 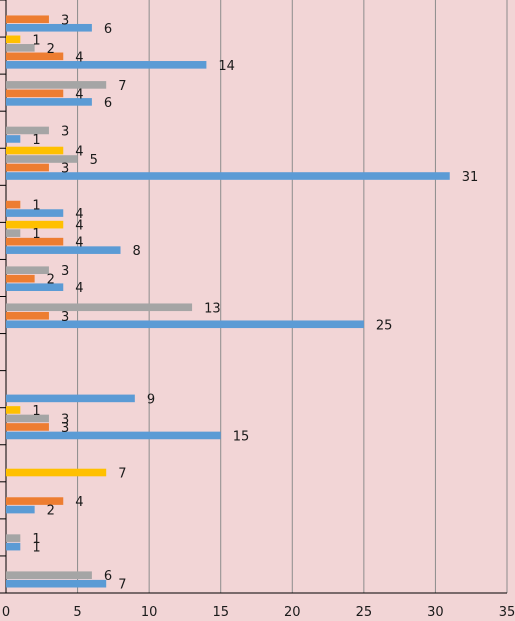 What do you see at coordinates (94, 160) in the screenshot?
I see `data-label: 5` at bounding box center [94, 160].